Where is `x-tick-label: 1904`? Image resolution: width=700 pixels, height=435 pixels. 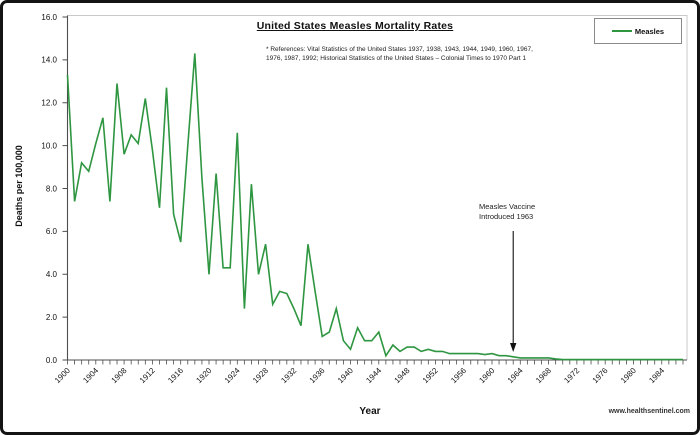
x-tick-label: 1904 is located at coordinates (90, 375).